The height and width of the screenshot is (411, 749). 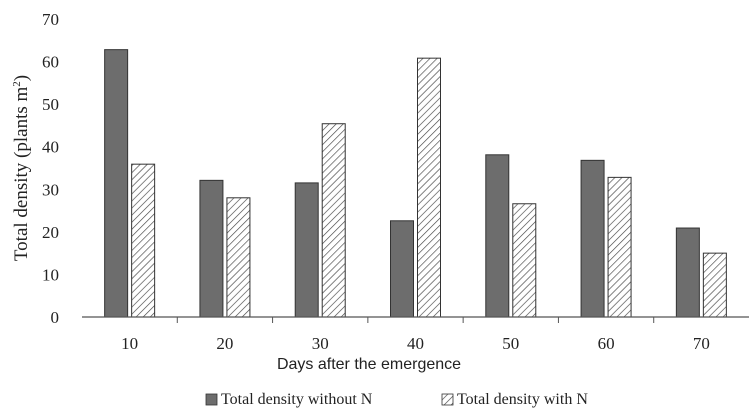 I want to click on x-axis-ticks: 10 20 30 40 50 60 70, so click(x=415, y=335).